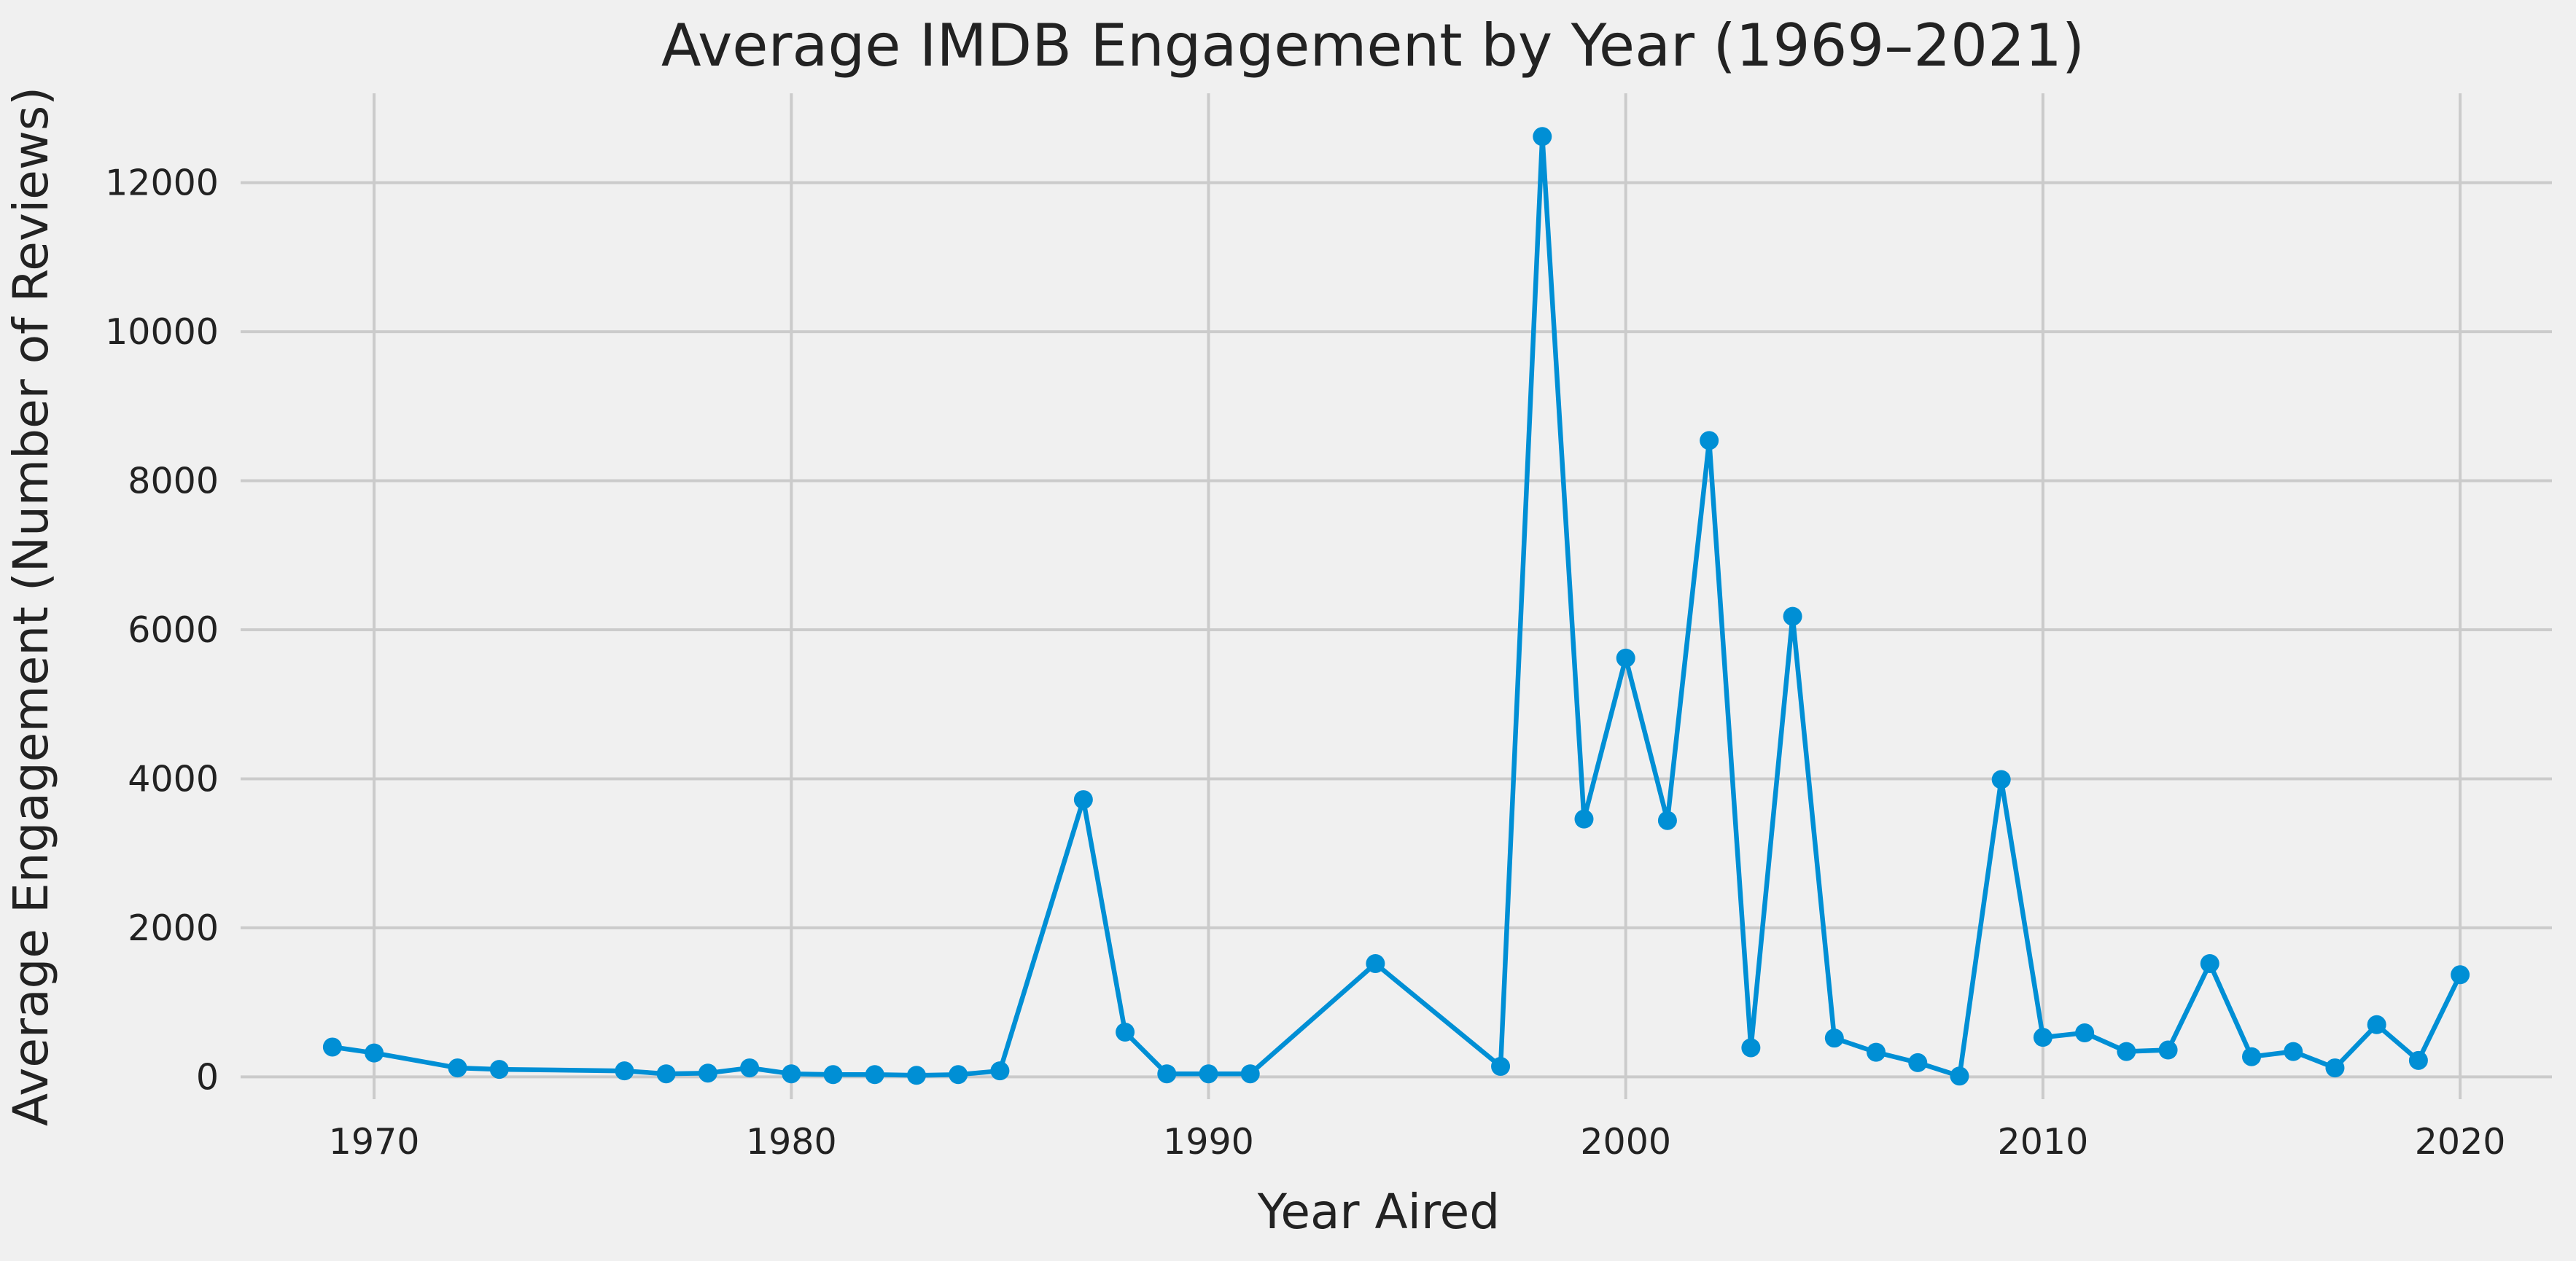 The image size is (2576, 1261). I want to click on y-tick-label: 0, so click(207, 1077).